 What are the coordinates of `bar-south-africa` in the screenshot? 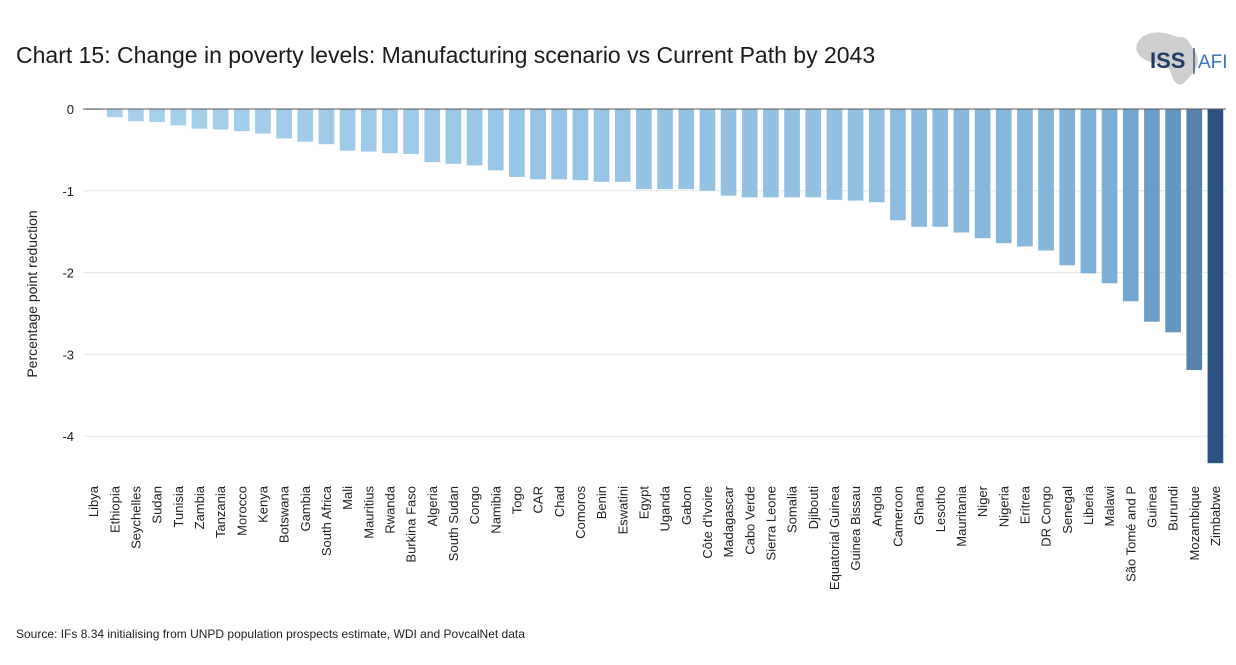 It's located at (326, 127).